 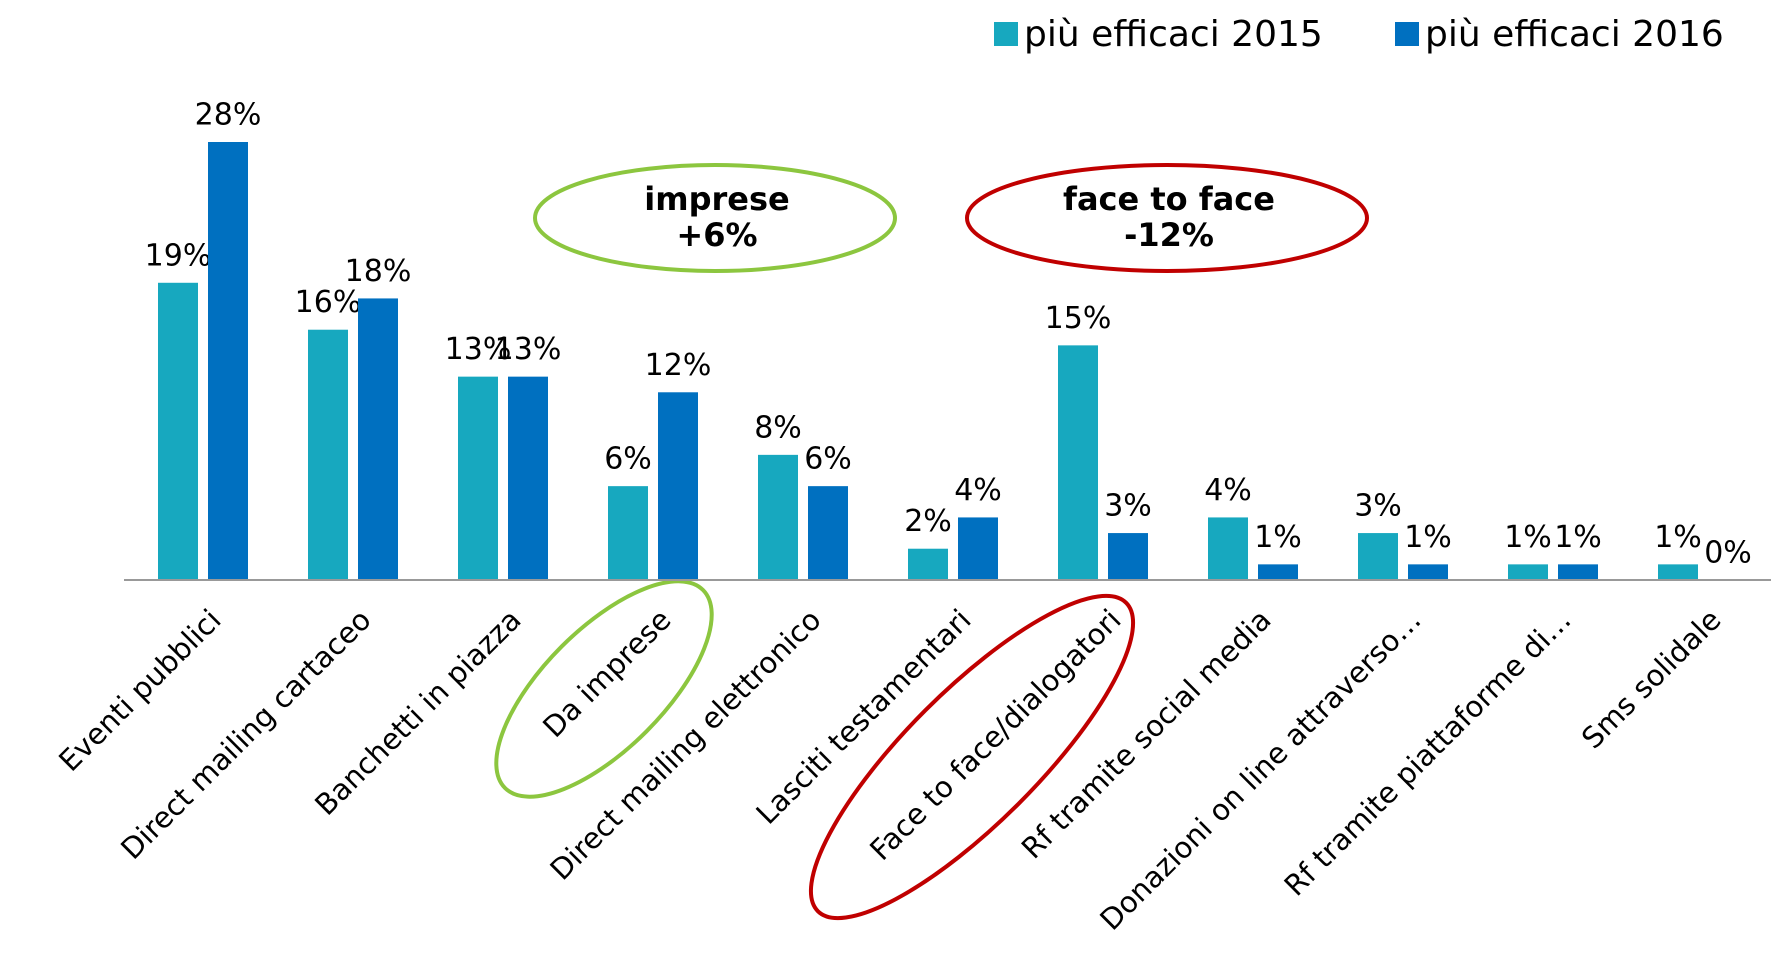 What do you see at coordinates (245, 734) in the screenshot?
I see `x-tick-label: Direct mailing cartaceo` at bounding box center [245, 734].